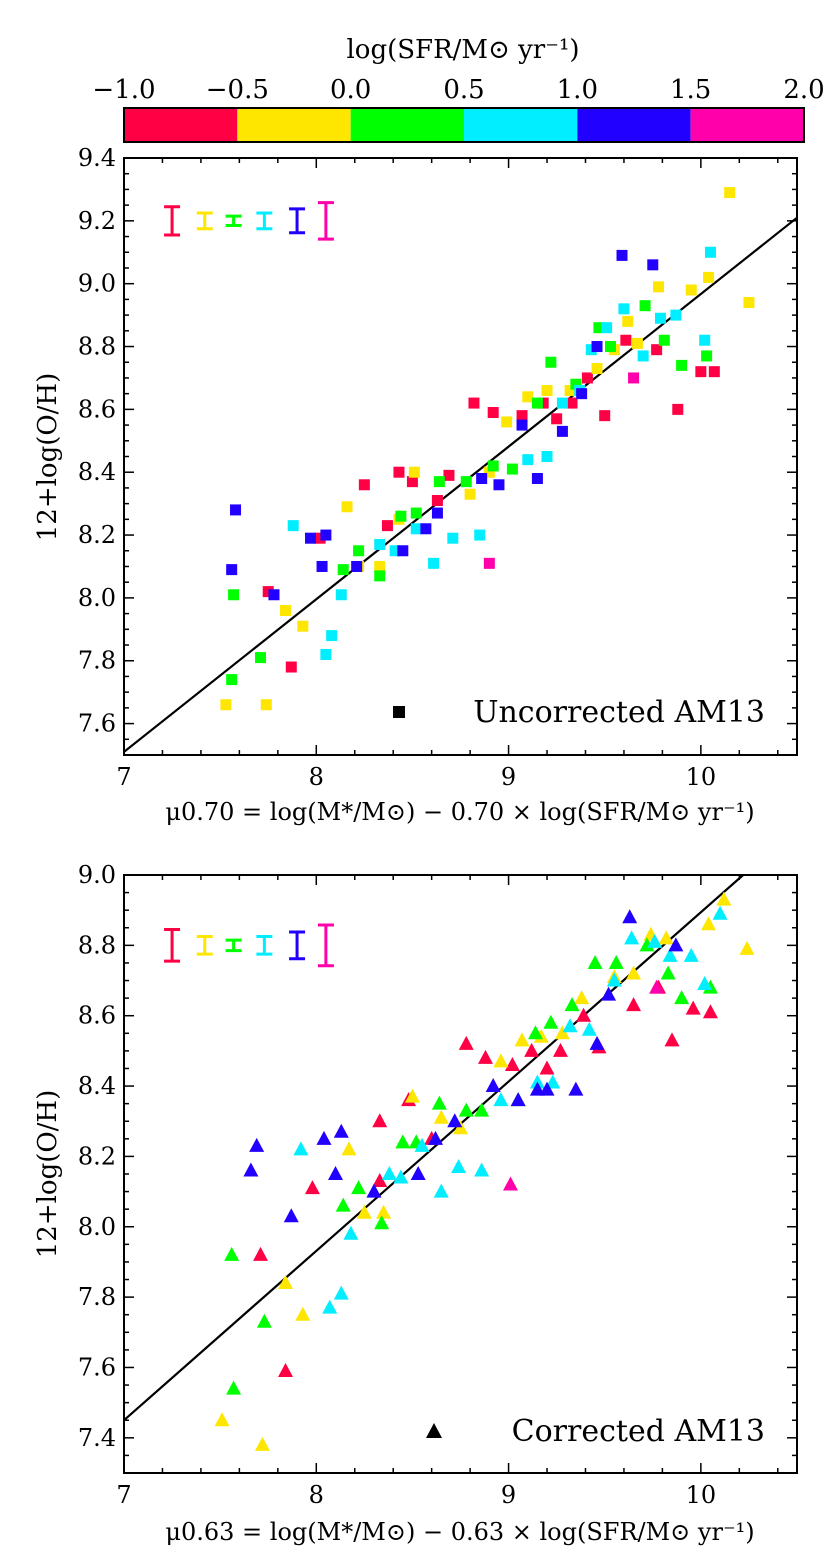 This screenshot has height=1568, width=830. Describe the element at coordinates (97, 724) in the screenshot. I see `y-tick-label: 7.6` at that location.